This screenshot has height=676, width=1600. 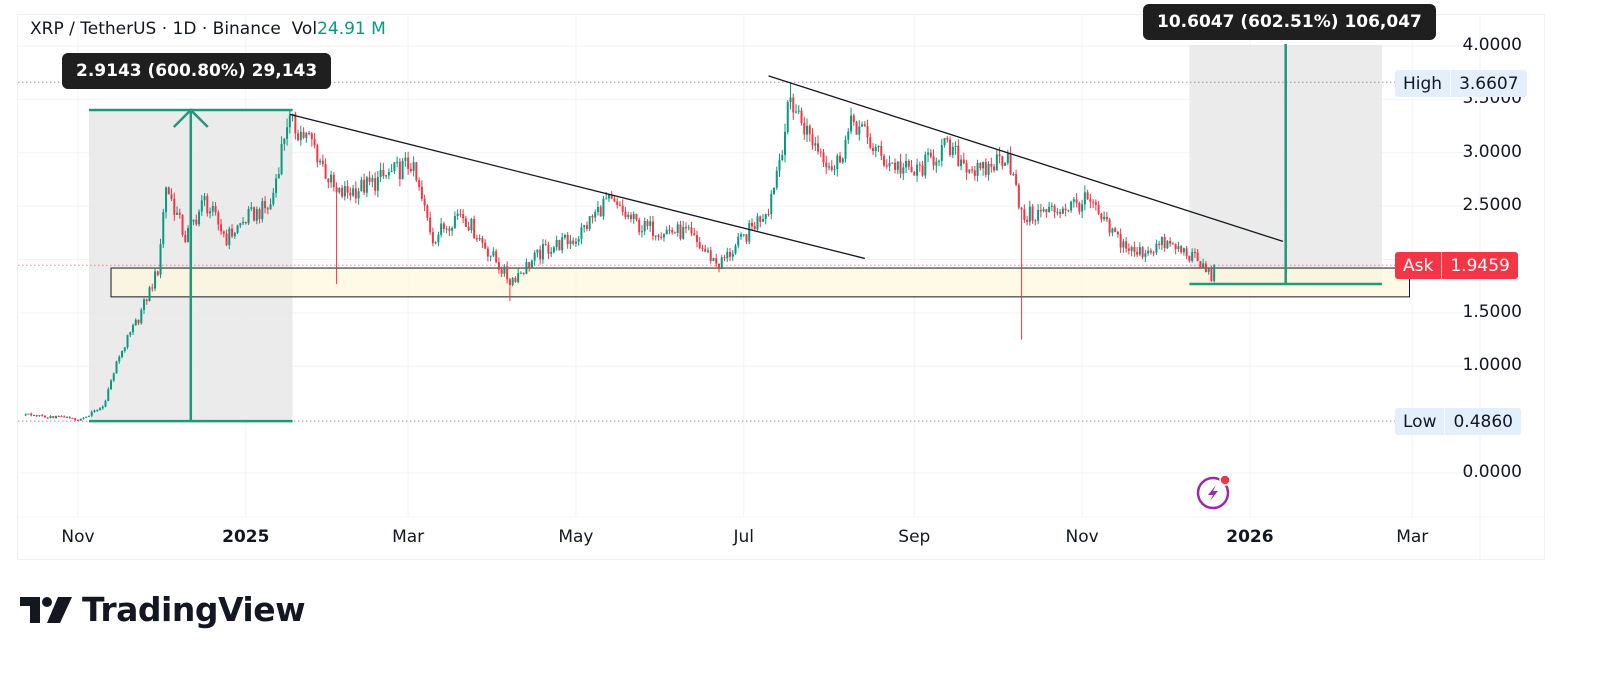 I want to click on tradingview-logo: TradingView, so click(x=163, y=609).